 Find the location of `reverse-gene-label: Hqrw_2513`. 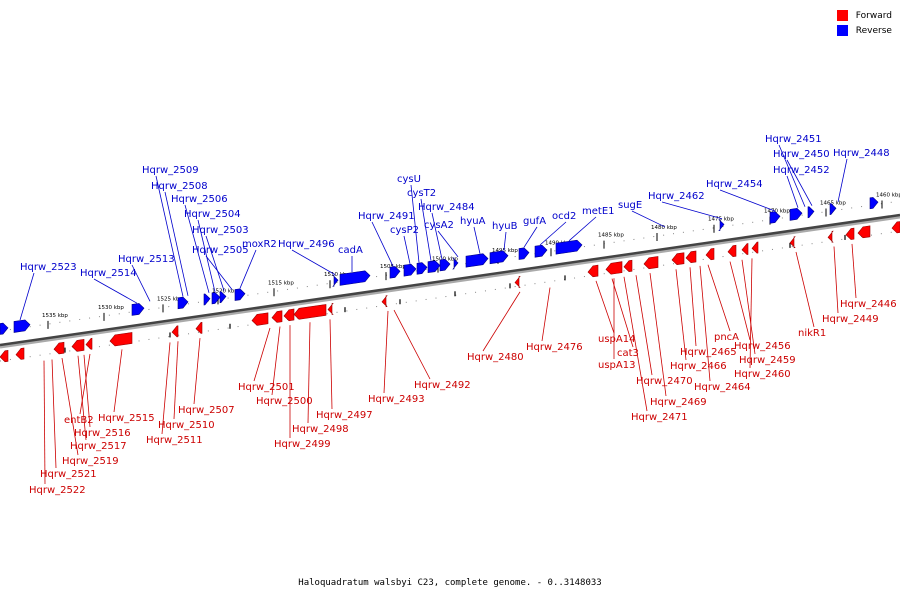

reverse-gene-label: Hqrw_2513 is located at coordinates (146, 259).